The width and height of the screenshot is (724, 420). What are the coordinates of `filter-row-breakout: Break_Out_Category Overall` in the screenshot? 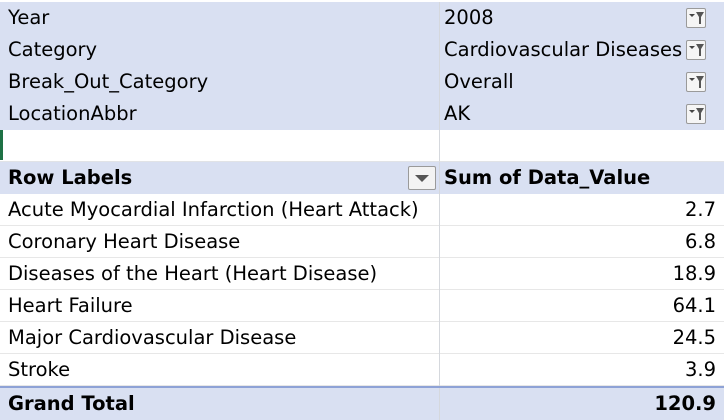 It's located at (362, 82).